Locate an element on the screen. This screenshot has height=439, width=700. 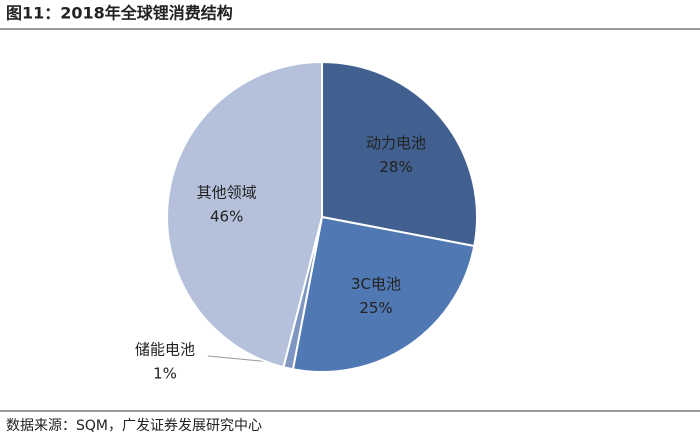
slice-value-label: 28% is located at coordinates (395, 167).